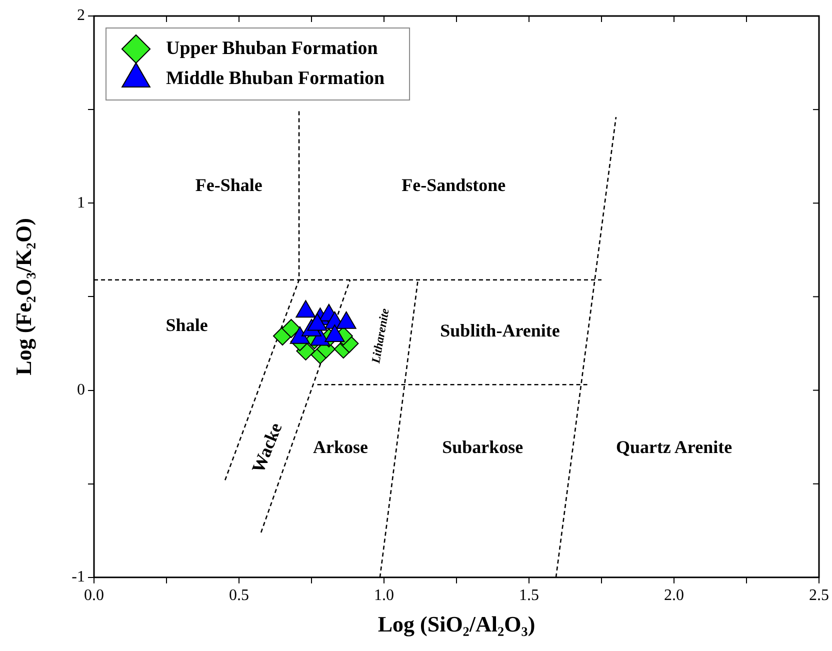 The height and width of the screenshot is (651, 832). I want to click on legend-label: Upper Bhuban Formation, so click(272, 48).